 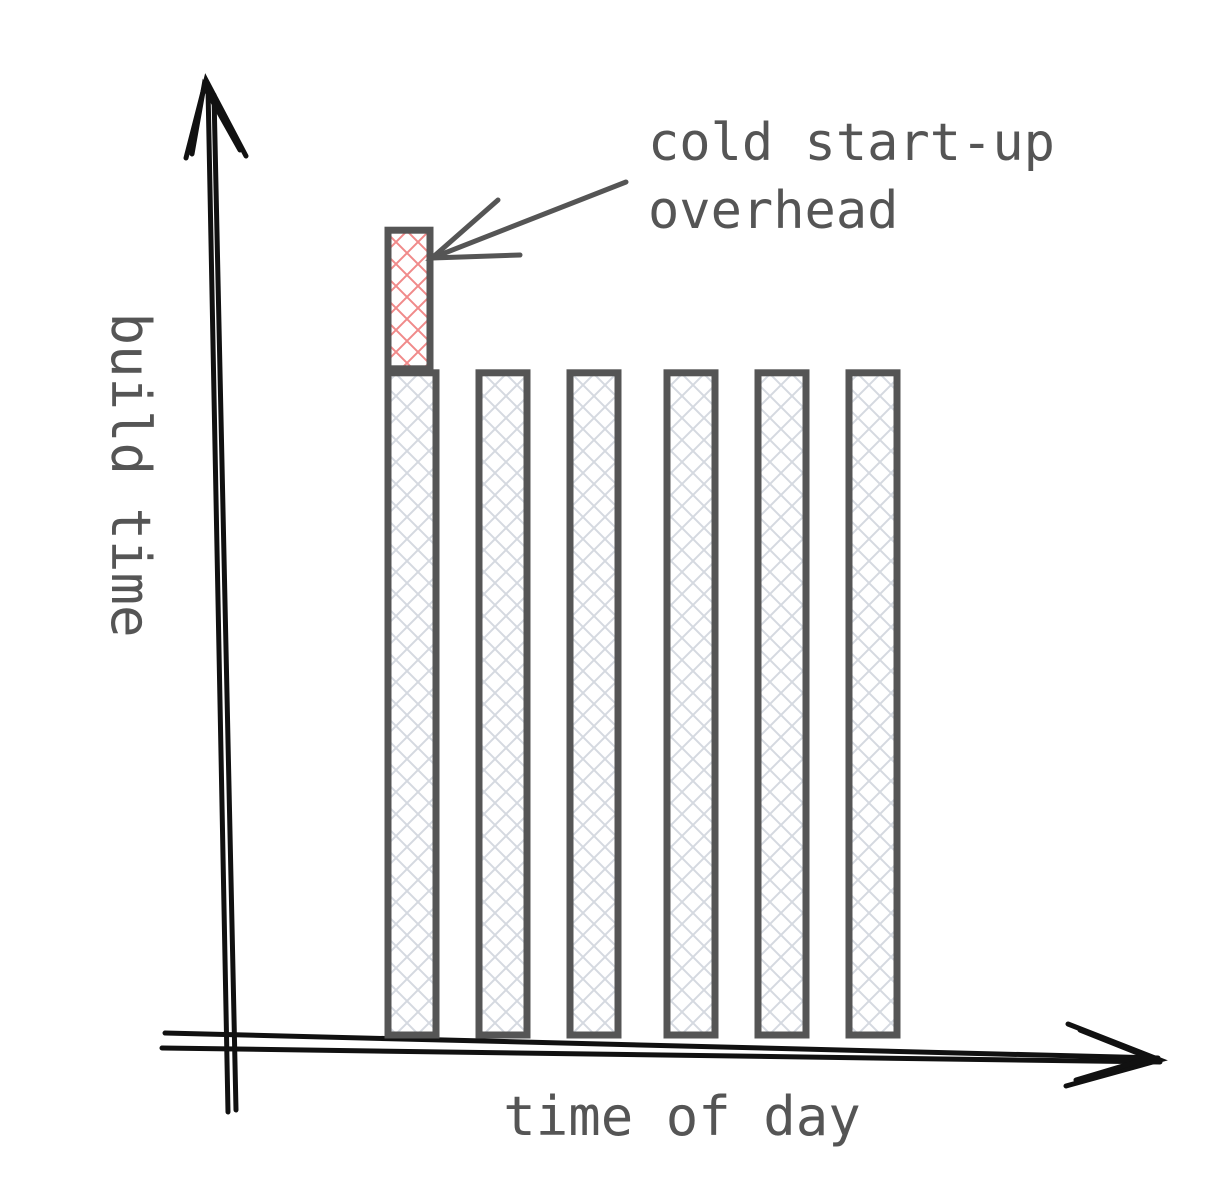 I want to click on annotation-line-2: overhead, so click(x=773, y=211).